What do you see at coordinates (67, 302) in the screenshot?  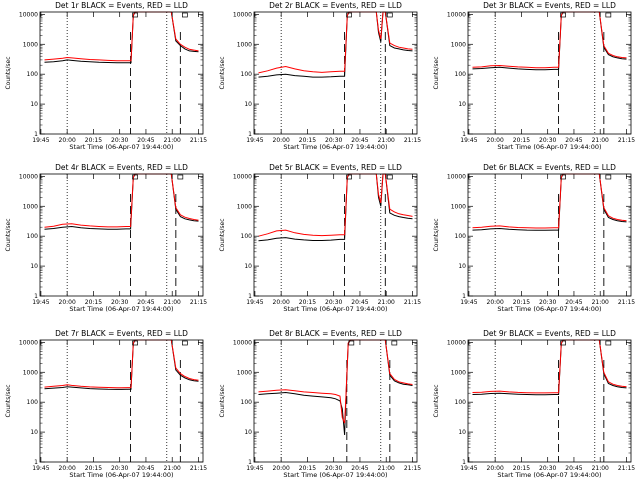 I see `x-tick-label: 20:00` at bounding box center [67, 302].